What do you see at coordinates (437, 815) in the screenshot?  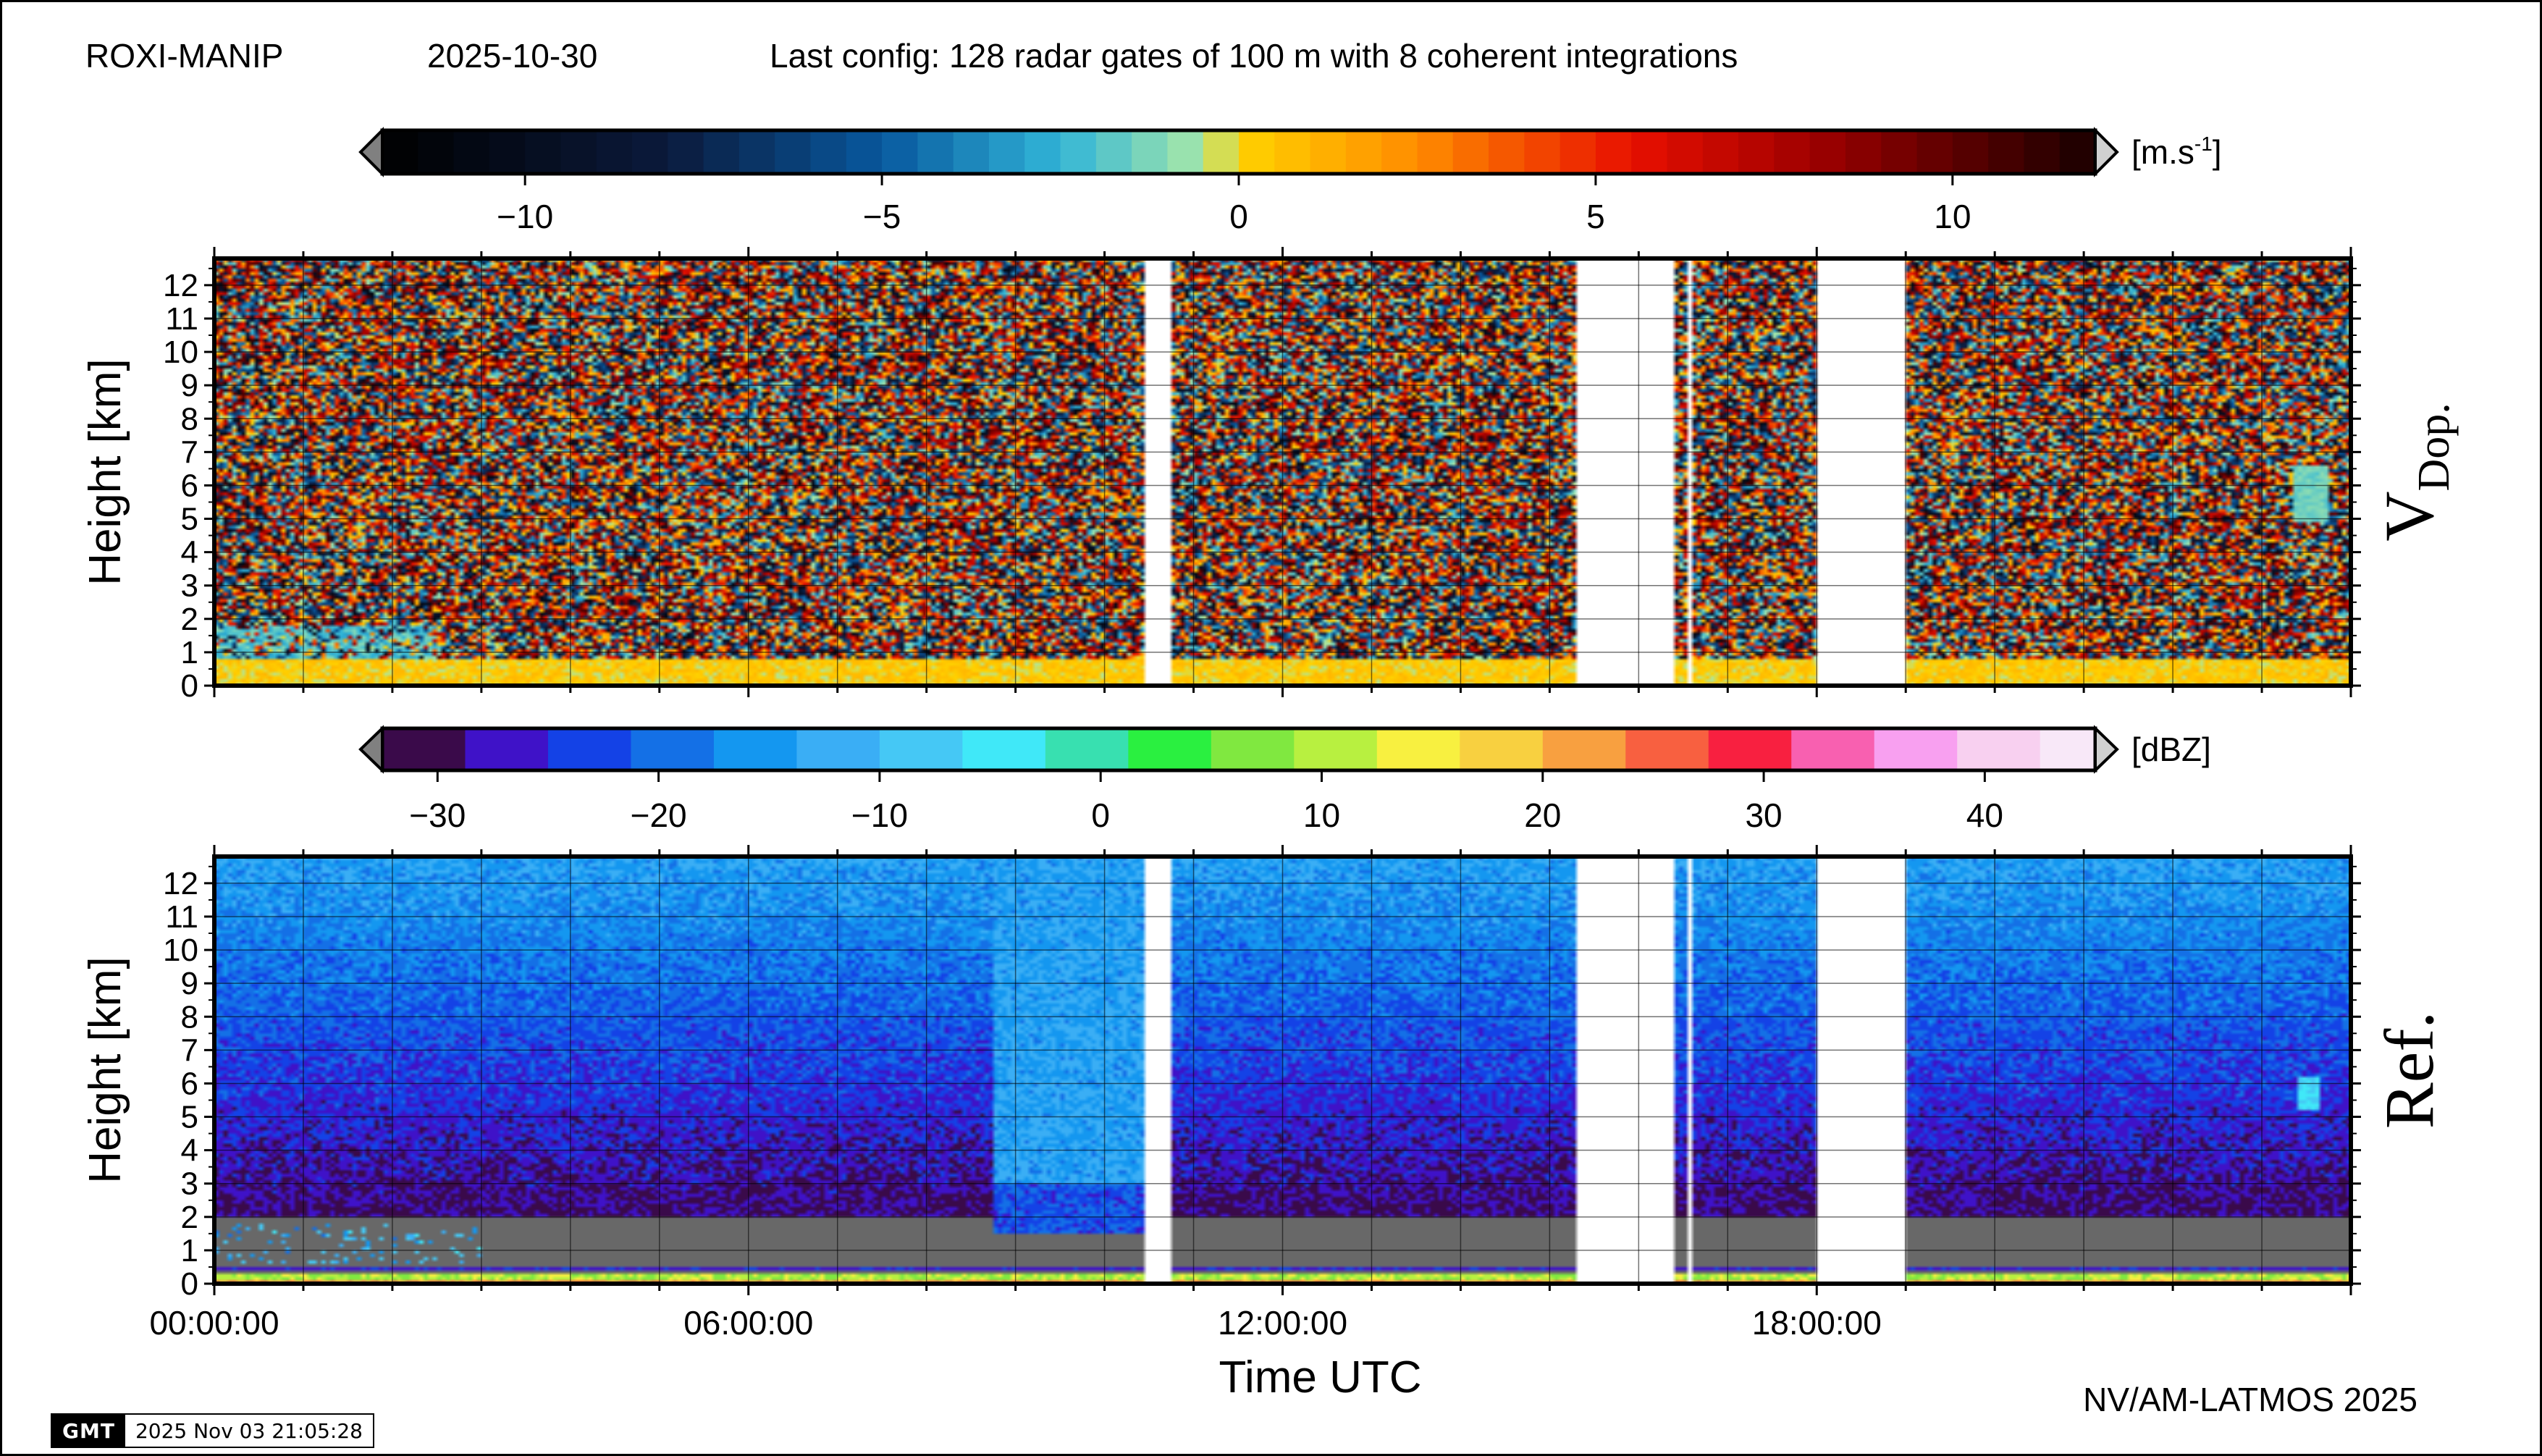 I see `colorbar-tick-label: −30` at bounding box center [437, 815].